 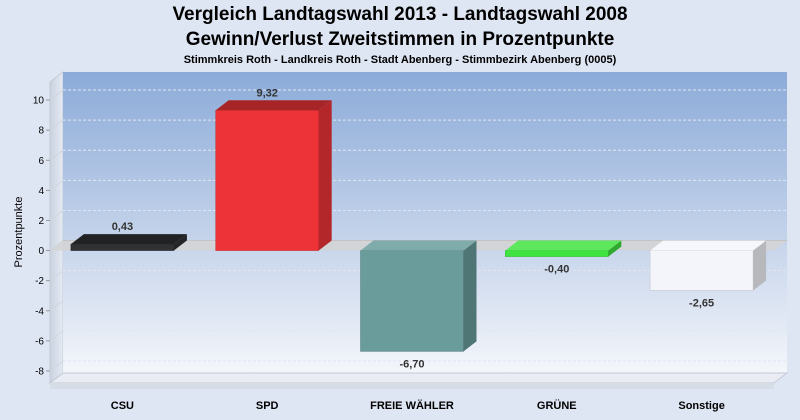 What do you see at coordinates (19, 232) in the screenshot?
I see `y-axis-label: Prozentpunkte` at bounding box center [19, 232].